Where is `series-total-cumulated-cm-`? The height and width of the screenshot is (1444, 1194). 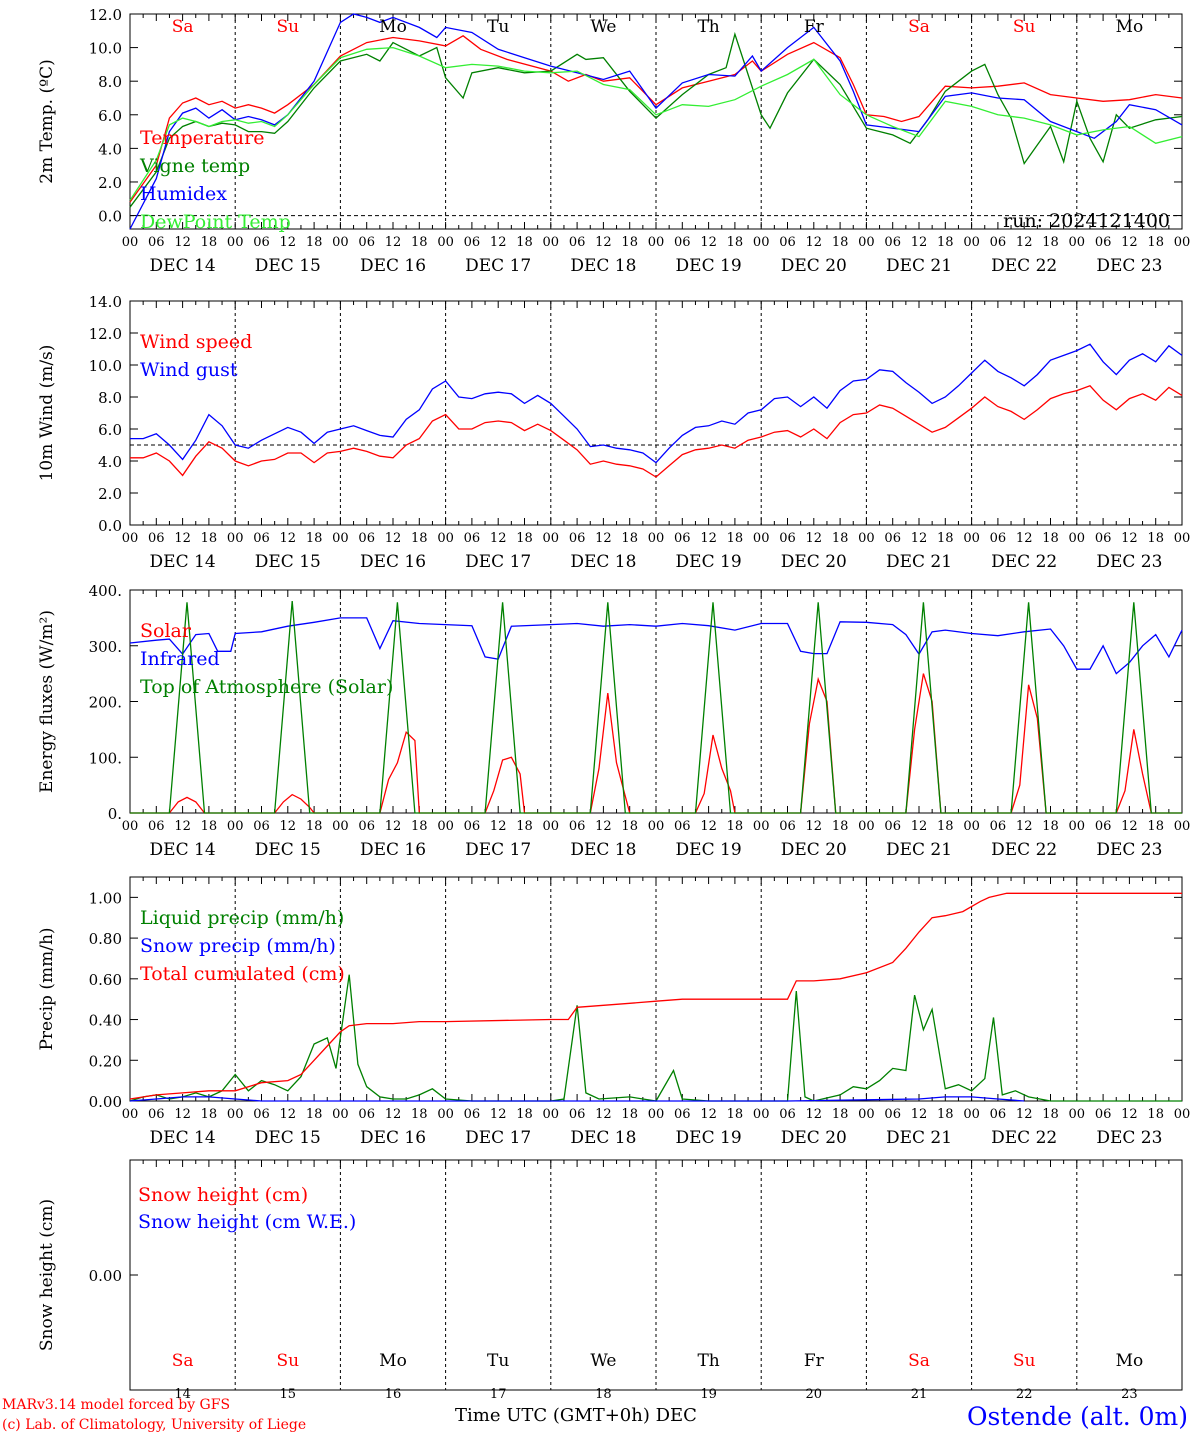
series-total-cumulated-cm- is located at coordinates (655, 996).